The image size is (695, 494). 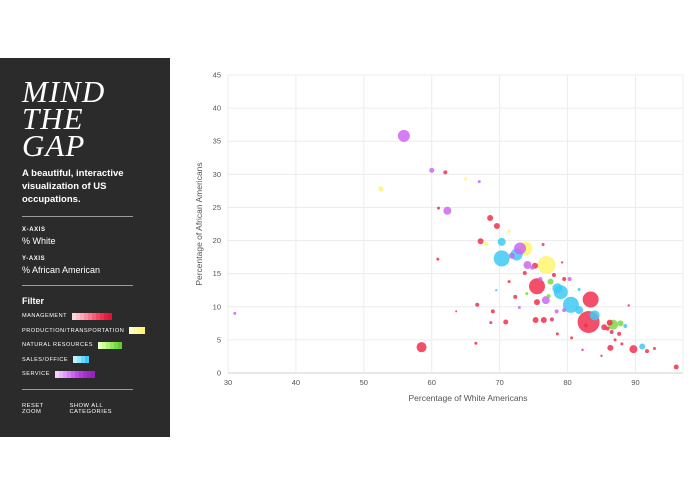 What do you see at coordinates (61, 270) in the screenshot?
I see `y-axis-value: % African American` at bounding box center [61, 270].